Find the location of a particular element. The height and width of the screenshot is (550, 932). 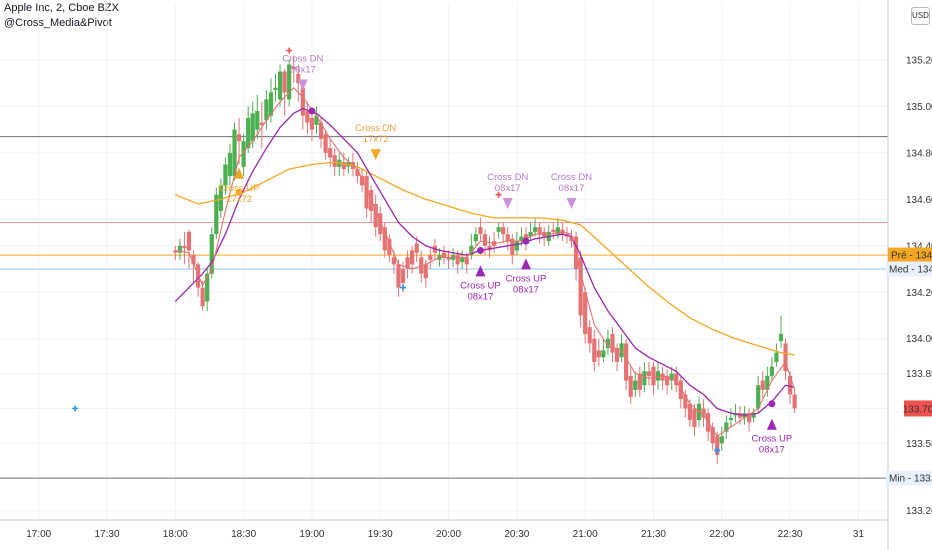

time-tick: 18:00 is located at coordinates (175, 534).